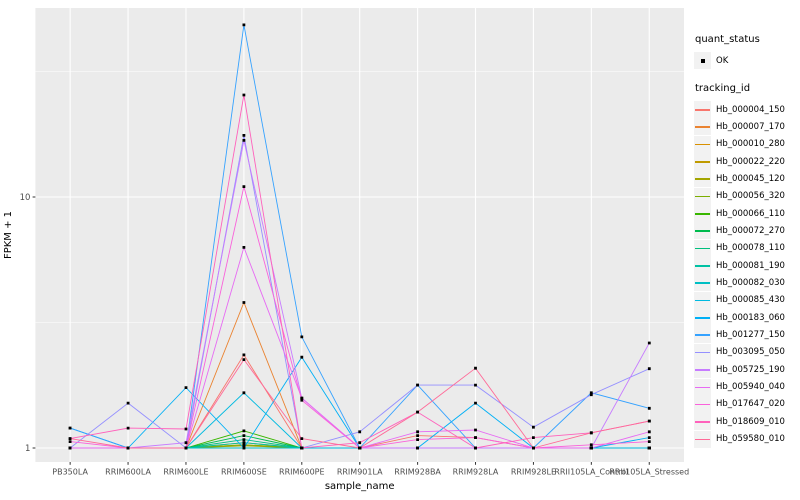 The image size is (800, 500). I want to click on y-axis-title: FPKM + 1, so click(8, 235).